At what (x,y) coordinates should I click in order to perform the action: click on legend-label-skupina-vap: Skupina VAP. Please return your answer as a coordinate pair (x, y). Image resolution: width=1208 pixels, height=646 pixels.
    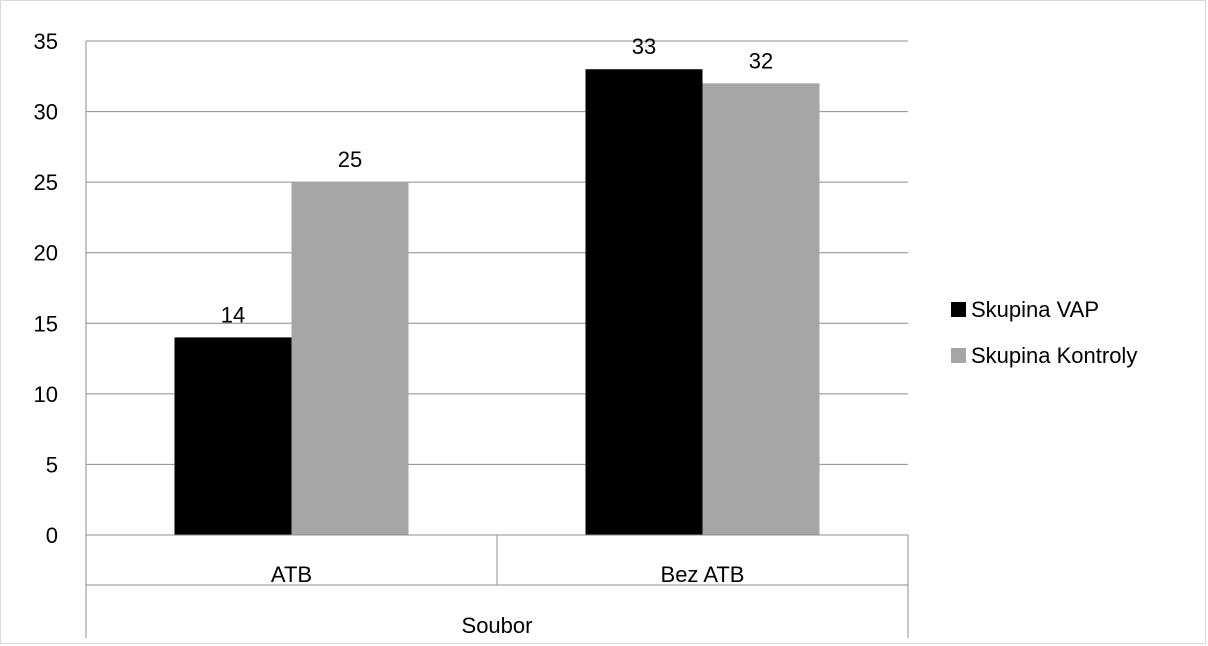
    Looking at the image, I should click on (1035, 309).